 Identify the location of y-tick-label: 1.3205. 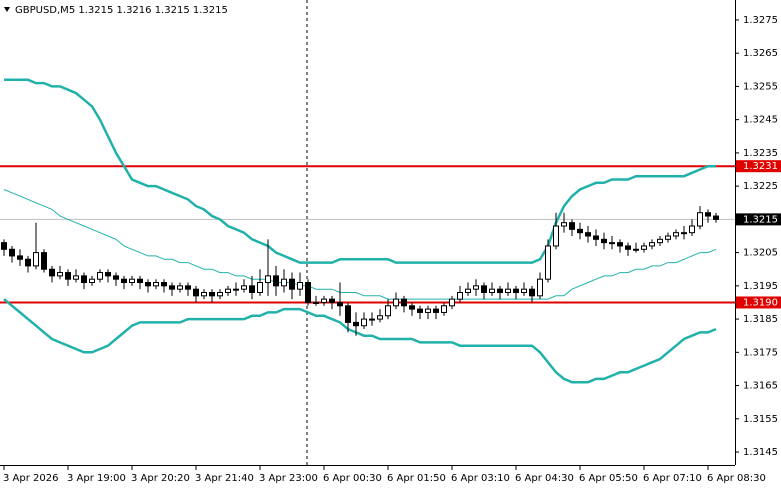
(760, 253).